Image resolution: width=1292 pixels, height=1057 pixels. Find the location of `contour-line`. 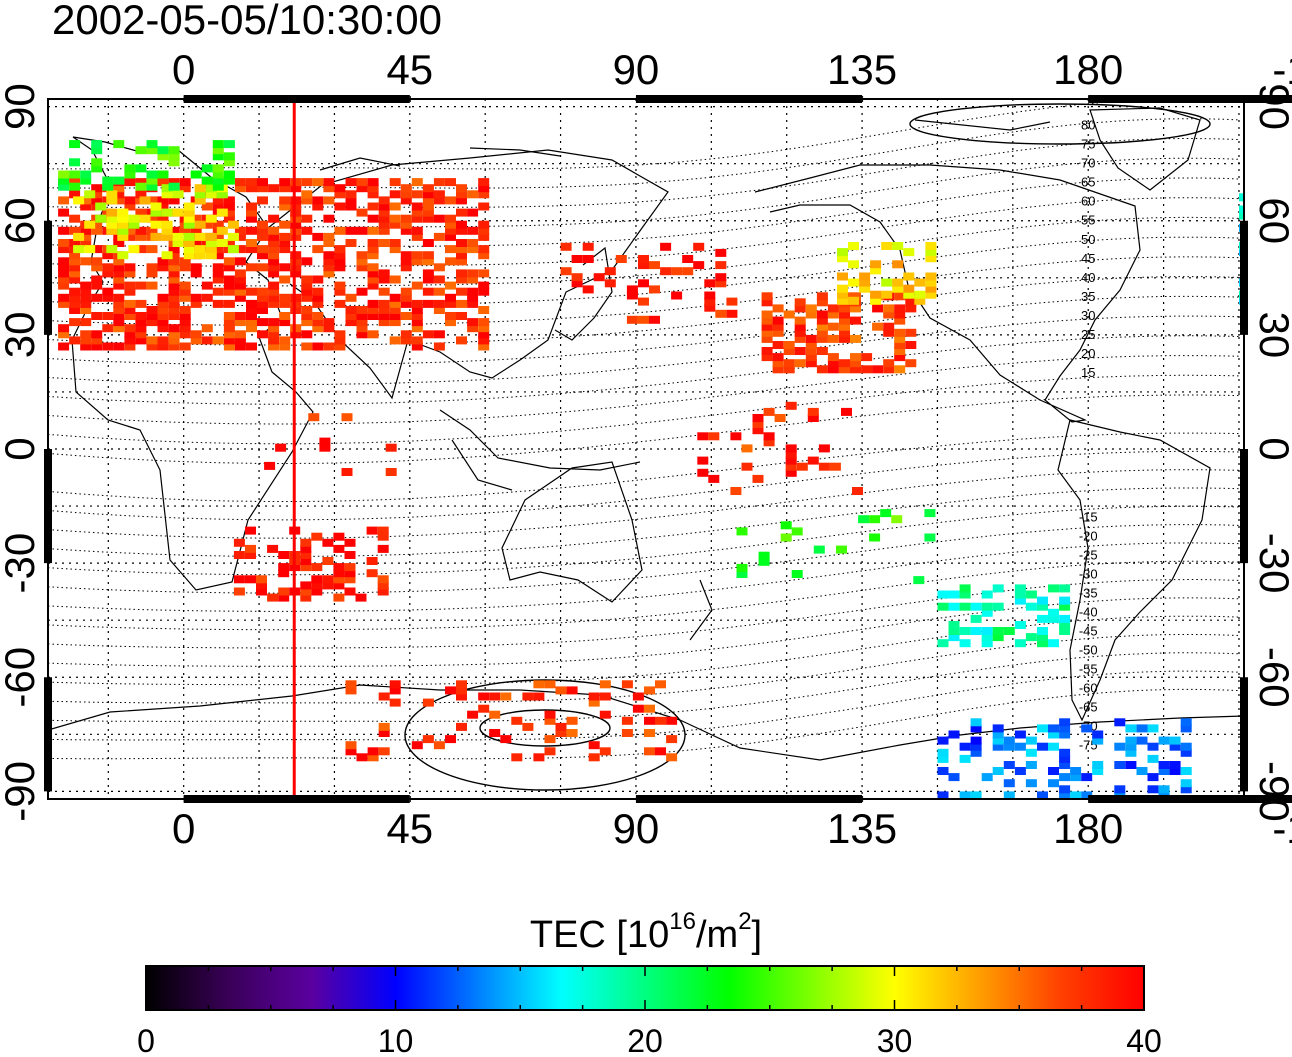

contour-line is located at coordinates (644, 192).